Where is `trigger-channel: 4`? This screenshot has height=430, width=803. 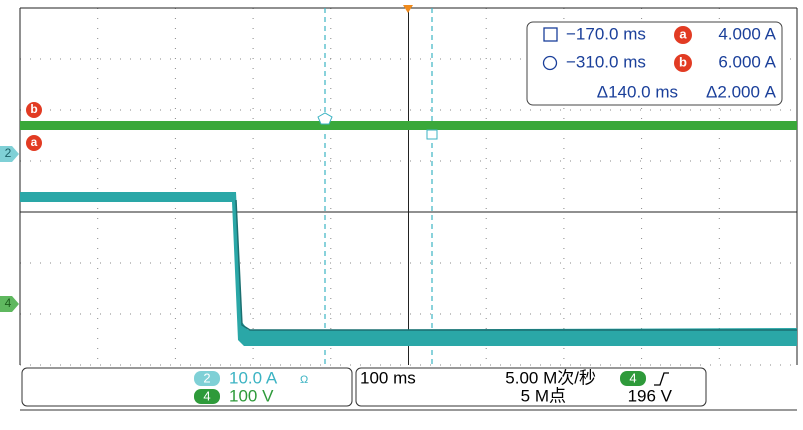 trigger-channel: 4 is located at coordinates (632, 377).